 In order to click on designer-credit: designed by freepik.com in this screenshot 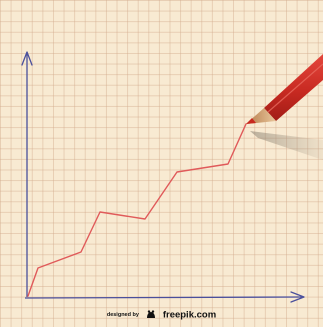, I will do `click(161, 315)`.